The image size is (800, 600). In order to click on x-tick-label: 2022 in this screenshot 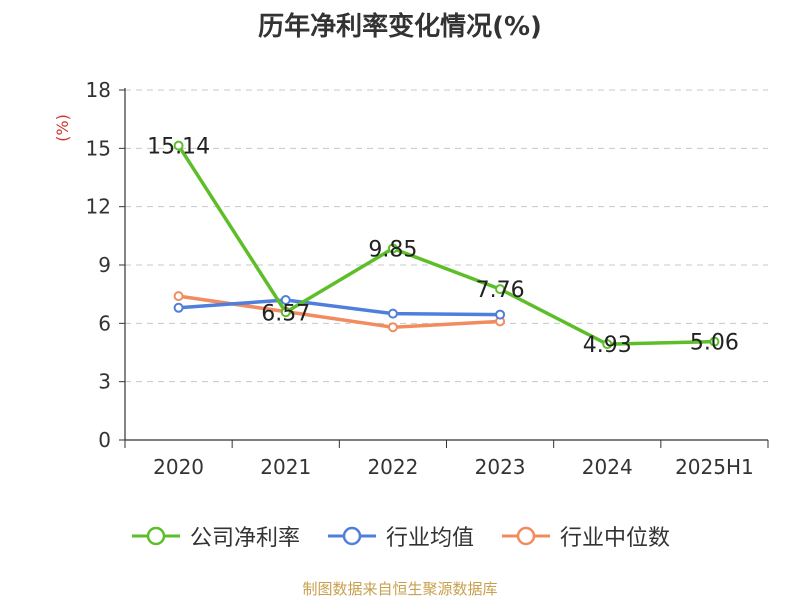, I will do `click(392, 467)`.